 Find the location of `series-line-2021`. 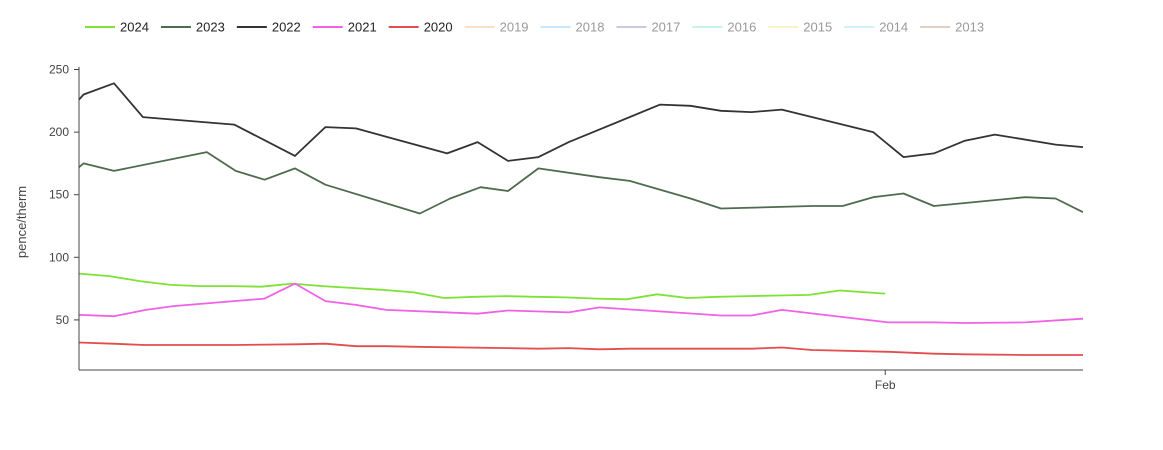

series-line-2021 is located at coordinates (581, 303).